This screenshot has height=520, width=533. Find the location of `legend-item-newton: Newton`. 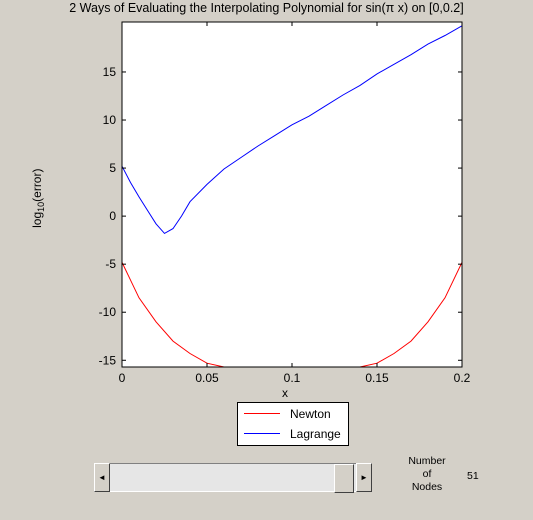

legend-item-newton: Newton is located at coordinates (293, 414).